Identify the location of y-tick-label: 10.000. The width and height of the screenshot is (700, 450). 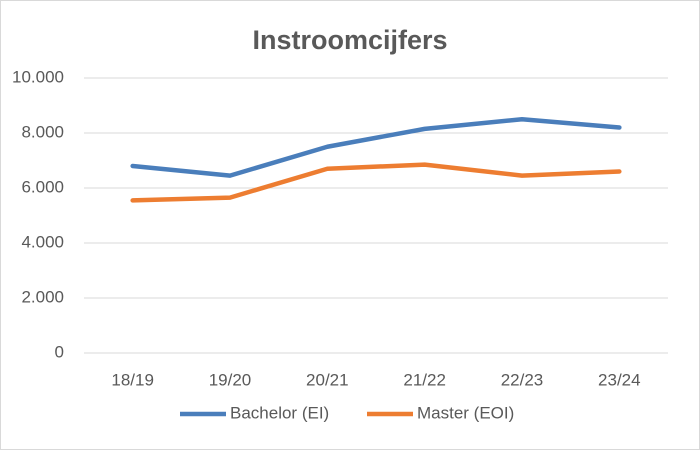
(38, 76).